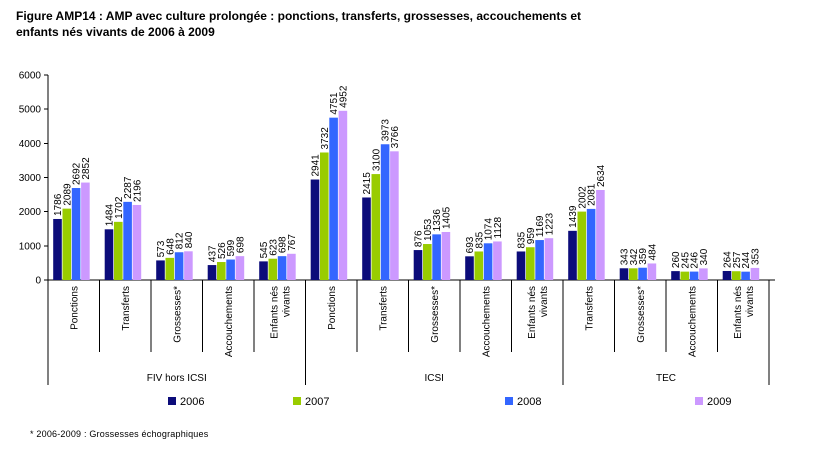 This screenshot has width=833, height=449. Describe the element at coordinates (531, 235) in the screenshot. I see `data-label: 959` at that location.